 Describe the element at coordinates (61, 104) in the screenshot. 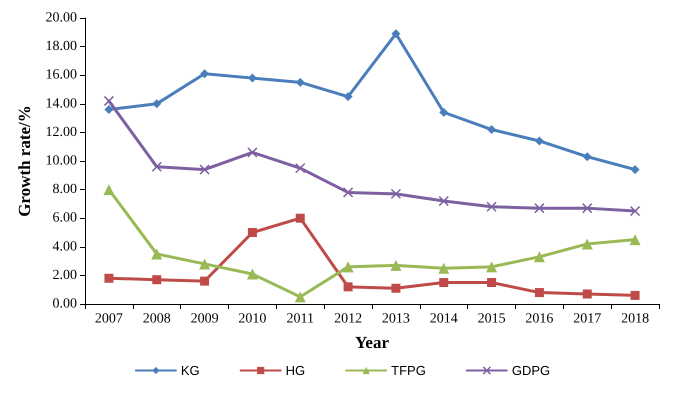

I see `y-tick-label: 14.00` at that location.